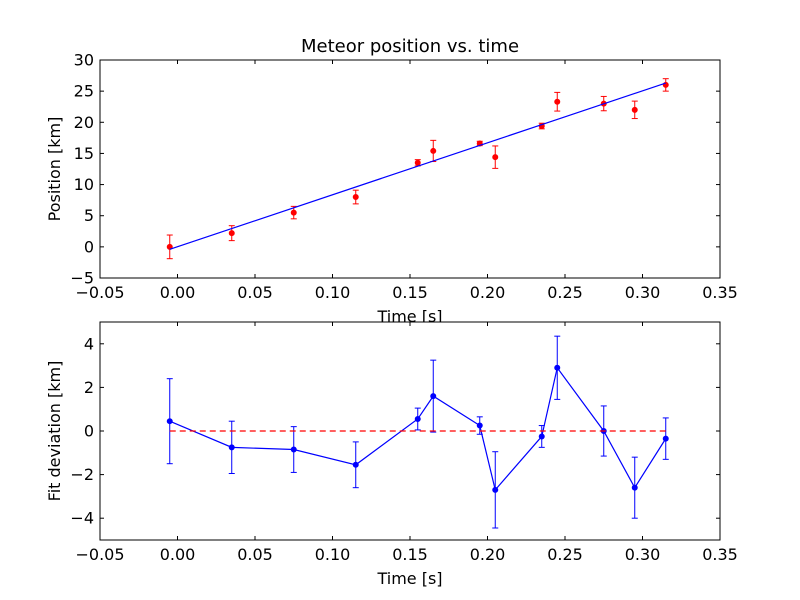  What do you see at coordinates (333, 292) in the screenshot?
I see `top-x-tick-label: 0.10` at bounding box center [333, 292].